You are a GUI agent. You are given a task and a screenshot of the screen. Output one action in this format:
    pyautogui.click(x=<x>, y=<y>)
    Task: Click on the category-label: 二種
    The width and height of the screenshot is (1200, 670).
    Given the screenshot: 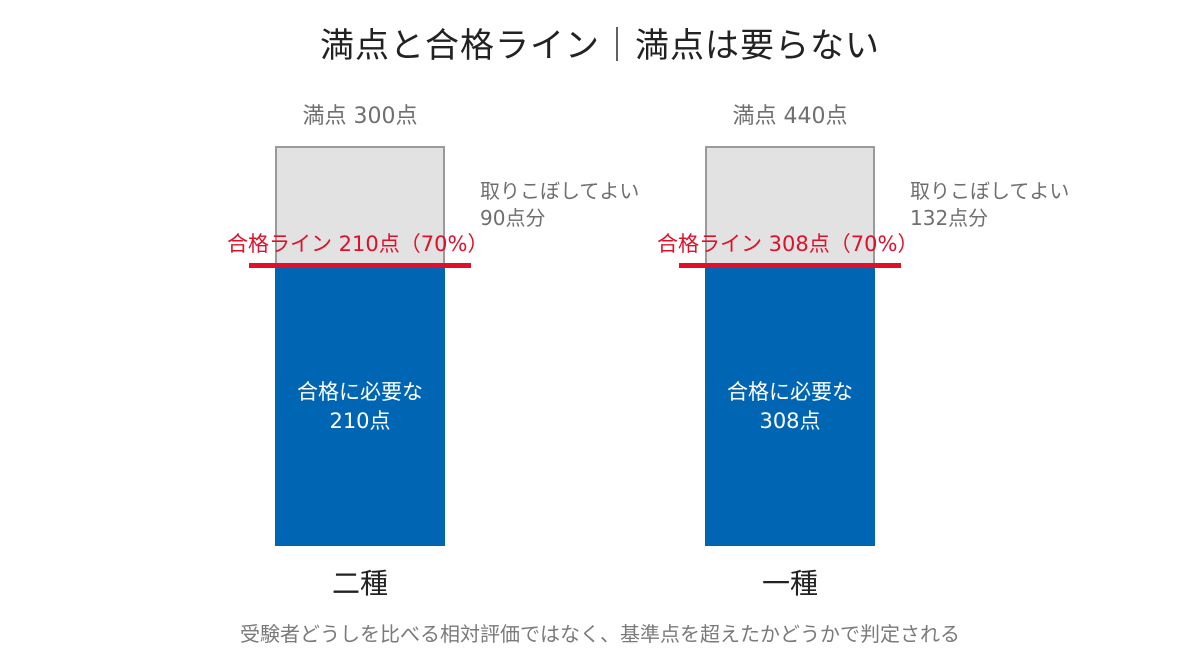 What is the action you would take?
    pyautogui.click(x=359, y=583)
    